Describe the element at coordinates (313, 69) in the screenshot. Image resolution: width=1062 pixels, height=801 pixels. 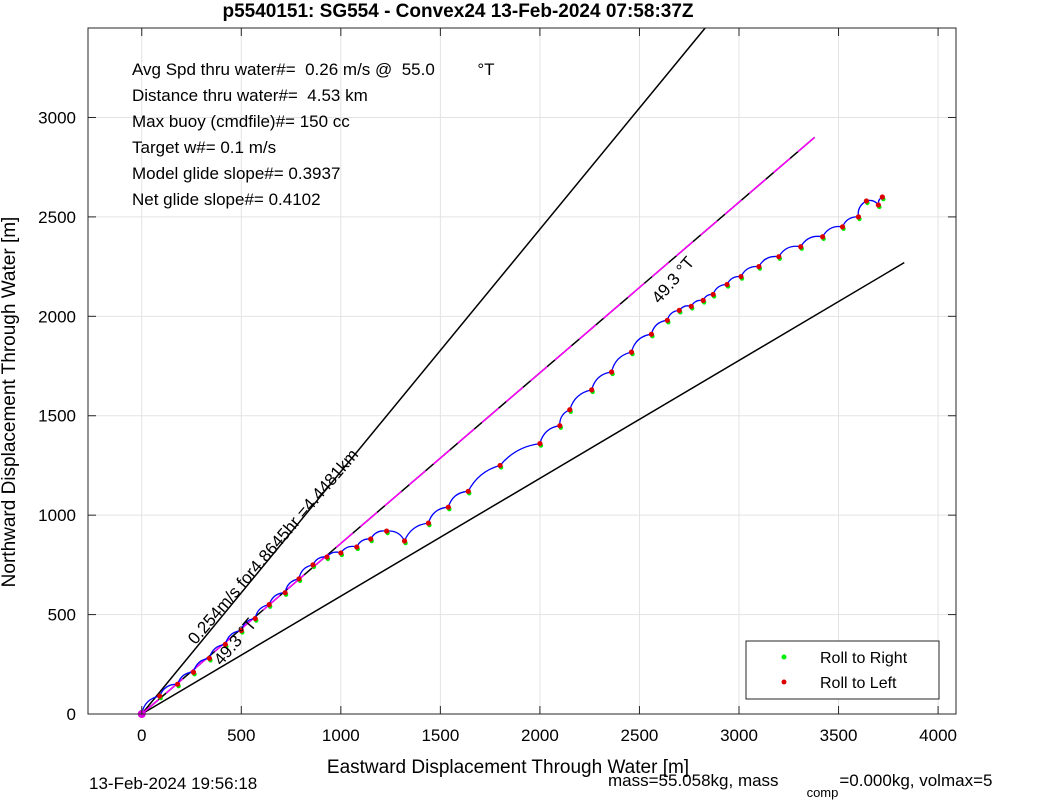
I see `info-line: Avg Spd thru water#= 0.26 m/s @ 55.0 °T` at that location.